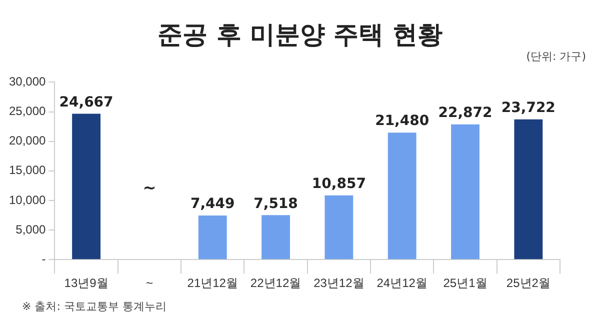 The image size is (600, 330). I want to click on data-label: 7,449, so click(212, 204).